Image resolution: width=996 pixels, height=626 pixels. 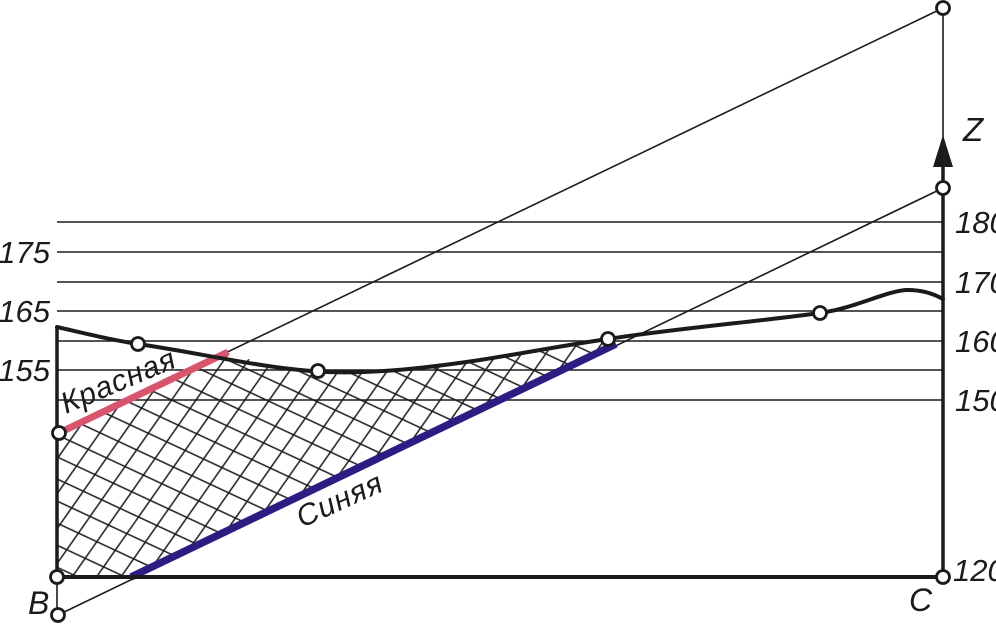 What do you see at coordinates (943, 151) in the screenshot?
I see `z-axis-arrow-icon` at bounding box center [943, 151].